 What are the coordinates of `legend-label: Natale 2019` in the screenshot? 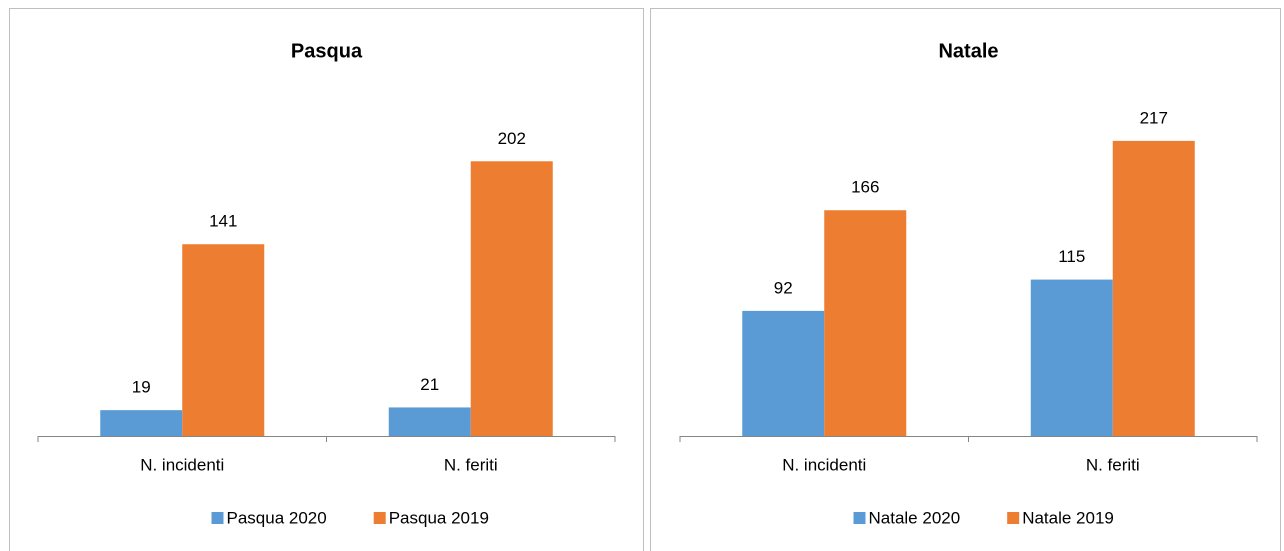 It's located at (1068, 517).